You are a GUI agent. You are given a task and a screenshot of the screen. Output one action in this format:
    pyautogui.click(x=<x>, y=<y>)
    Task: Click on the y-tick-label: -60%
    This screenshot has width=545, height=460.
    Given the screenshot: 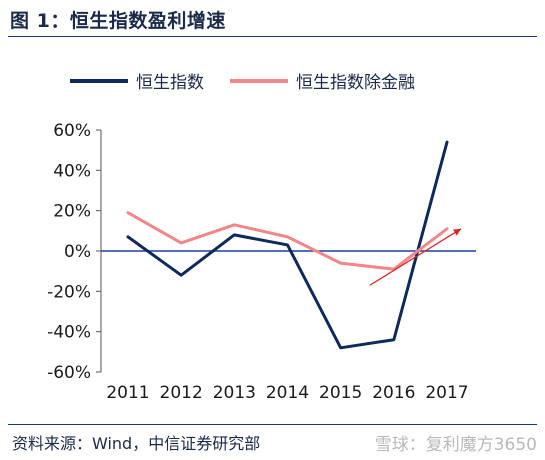 What is the action you would take?
    pyautogui.click(x=69, y=373)
    